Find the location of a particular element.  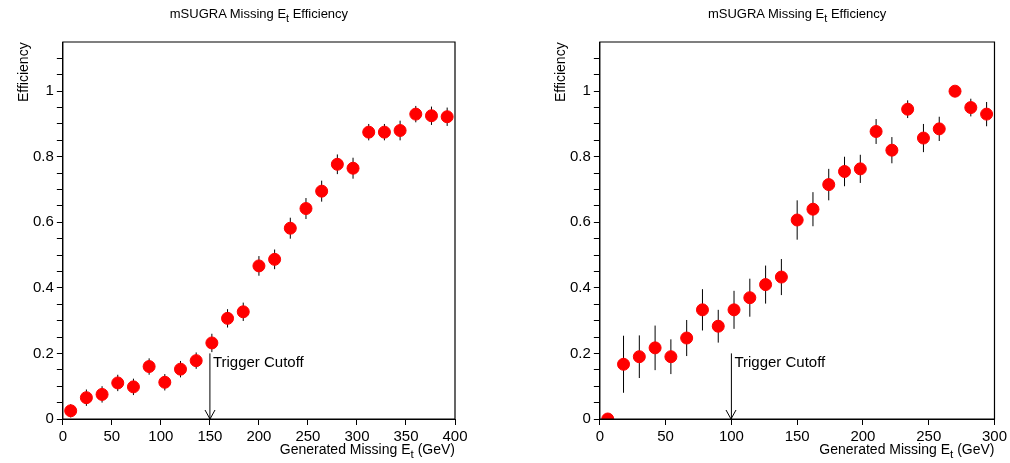

x-tick-label: 200 is located at coordinates (259, 436).